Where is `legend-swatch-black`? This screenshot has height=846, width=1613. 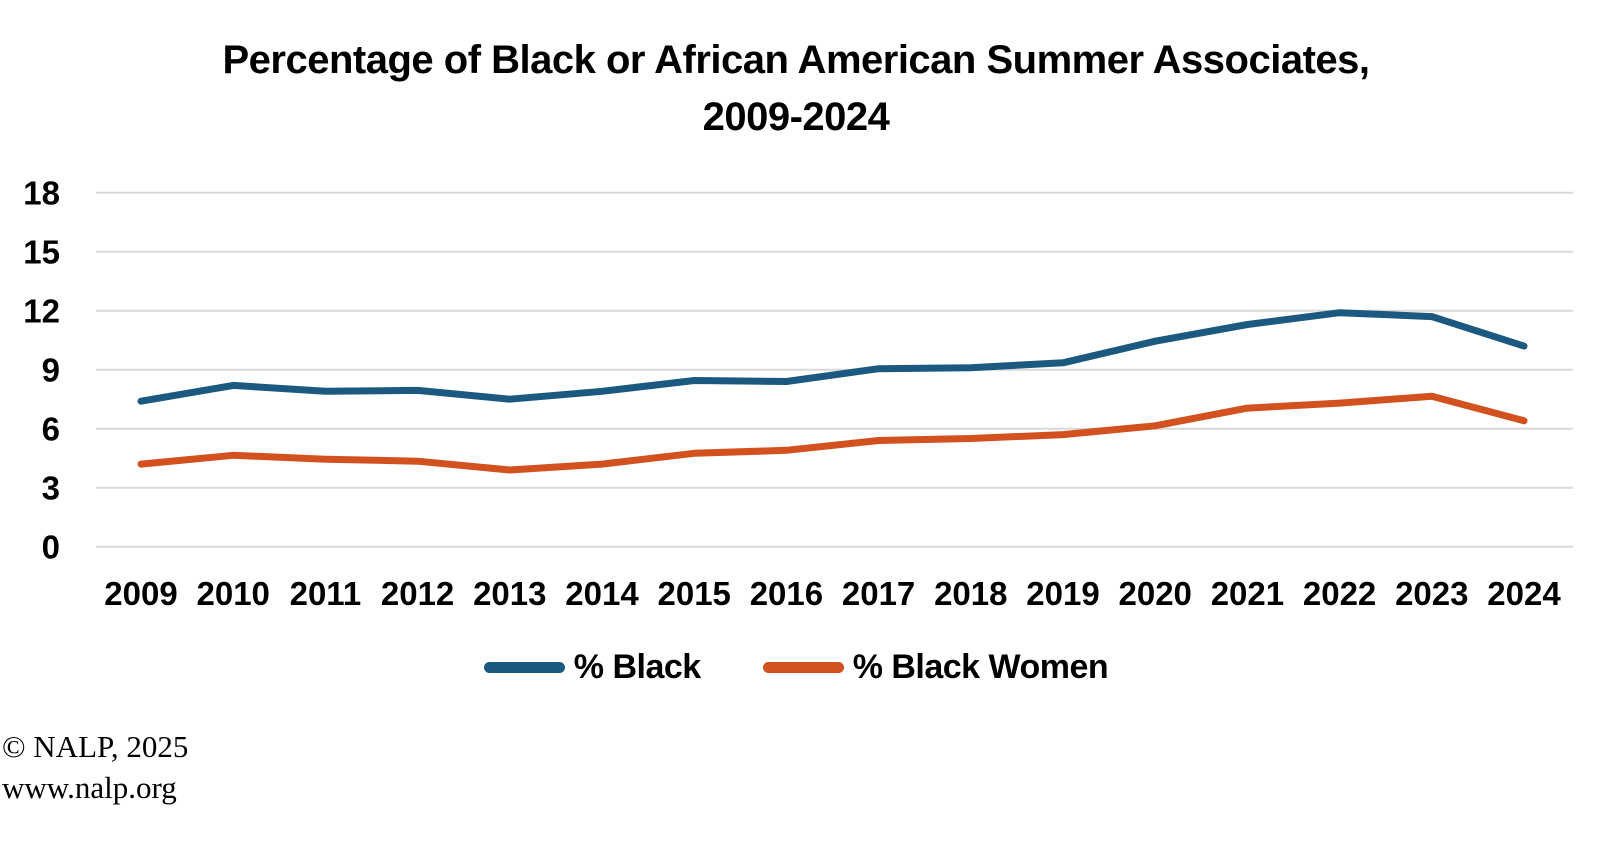
legend-swatch-black is located at coordinates (524, 667).